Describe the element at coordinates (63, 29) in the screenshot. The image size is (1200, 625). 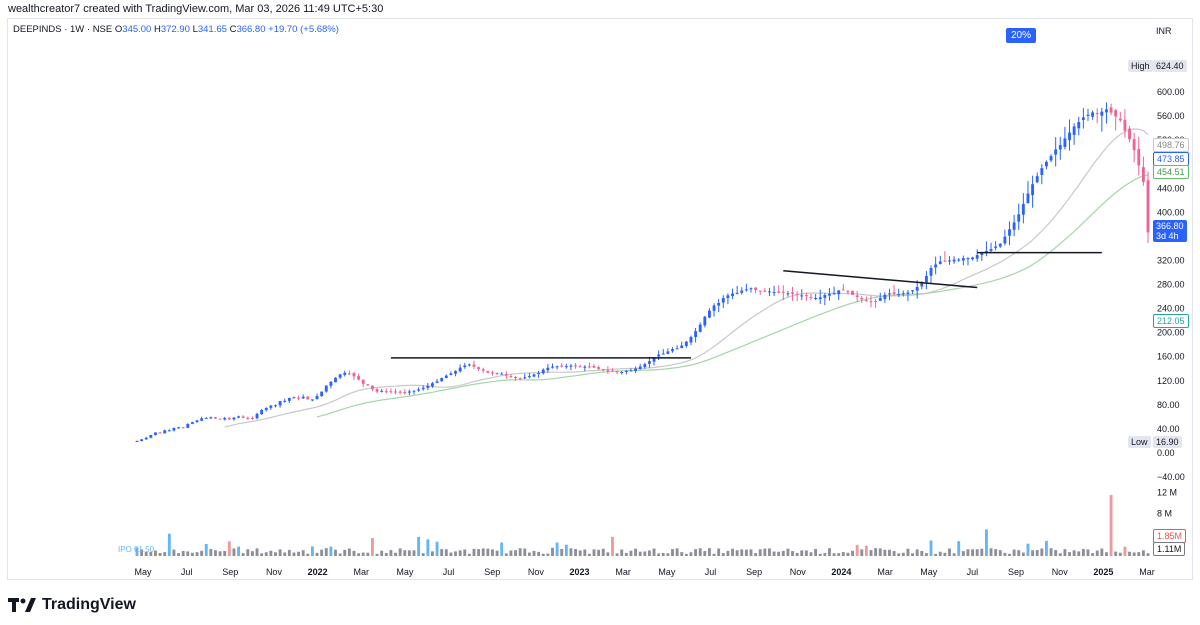
I see `symbol-name: DEEPINDS · 1W · NSE` at that location.